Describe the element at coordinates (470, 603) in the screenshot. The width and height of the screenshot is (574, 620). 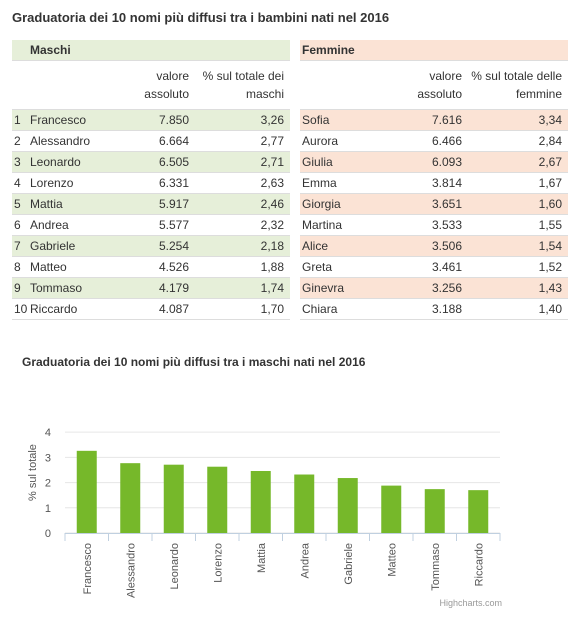
I see `credits: Highcharts.com` at that location.